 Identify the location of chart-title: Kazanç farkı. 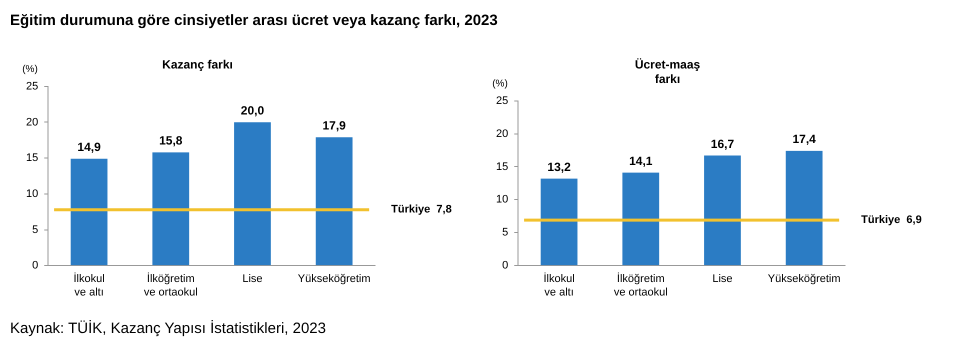
(197, 65).